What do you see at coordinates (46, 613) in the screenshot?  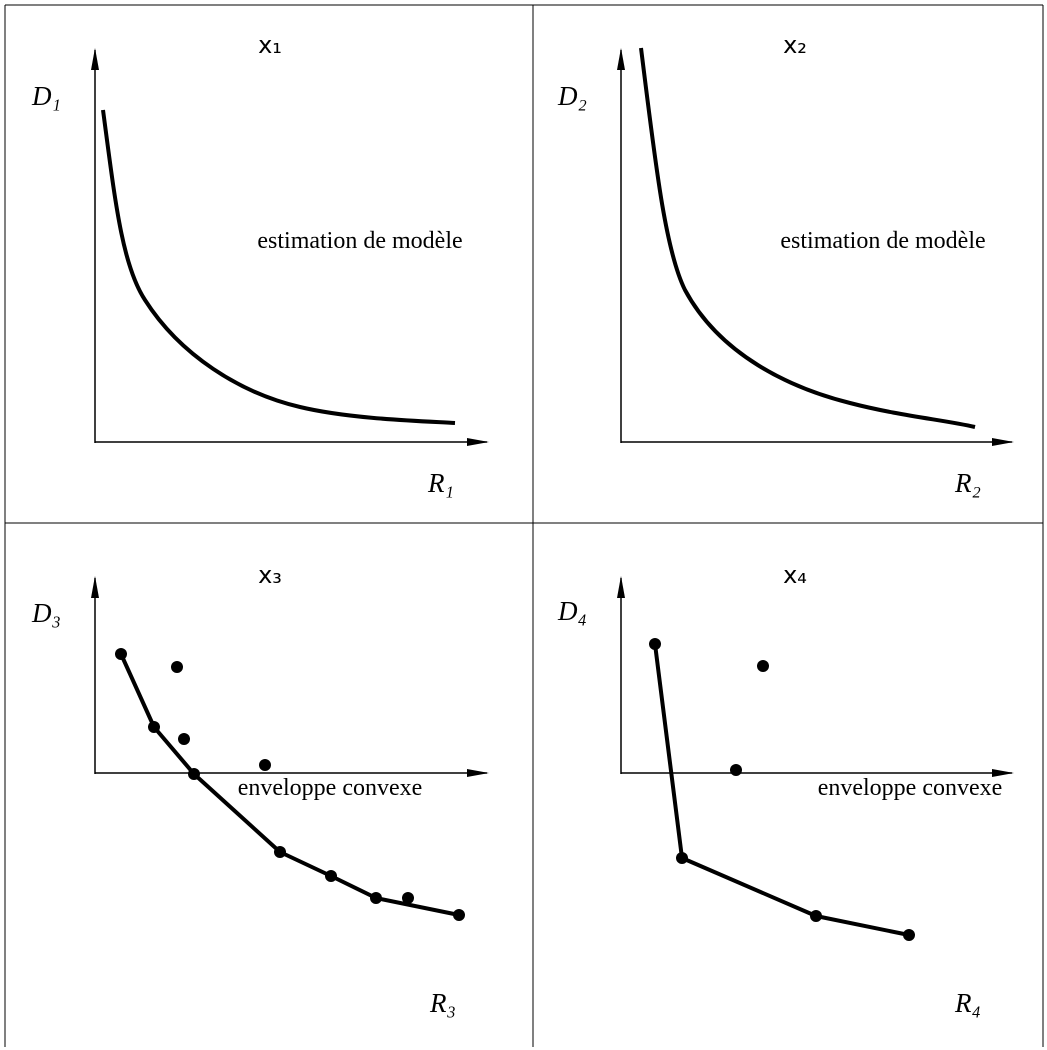 I see `y-label: D₃` at bounding box center [46, 613].